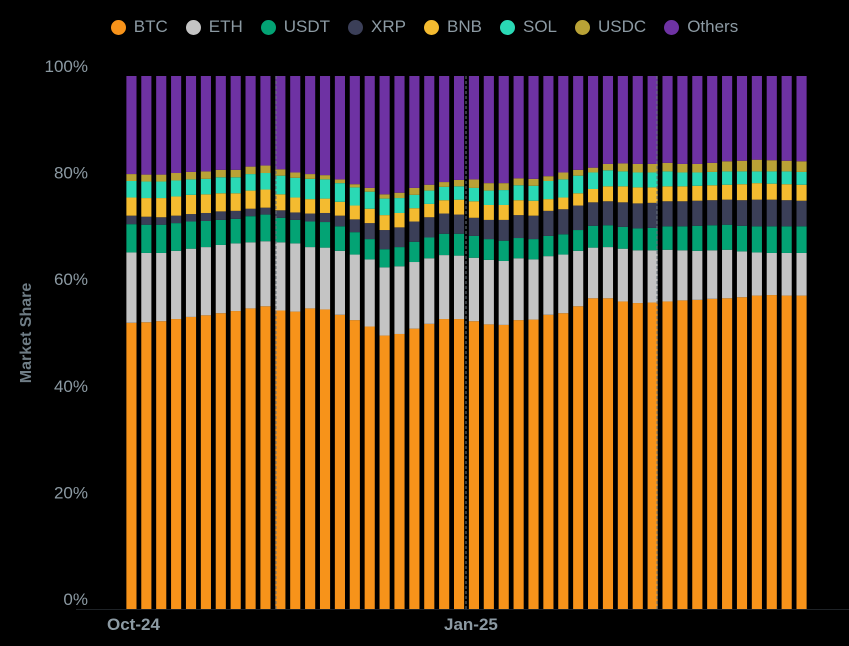 The image size is (849, 646). I want to click on legend-item-eth: ETH, so click(214, 27).